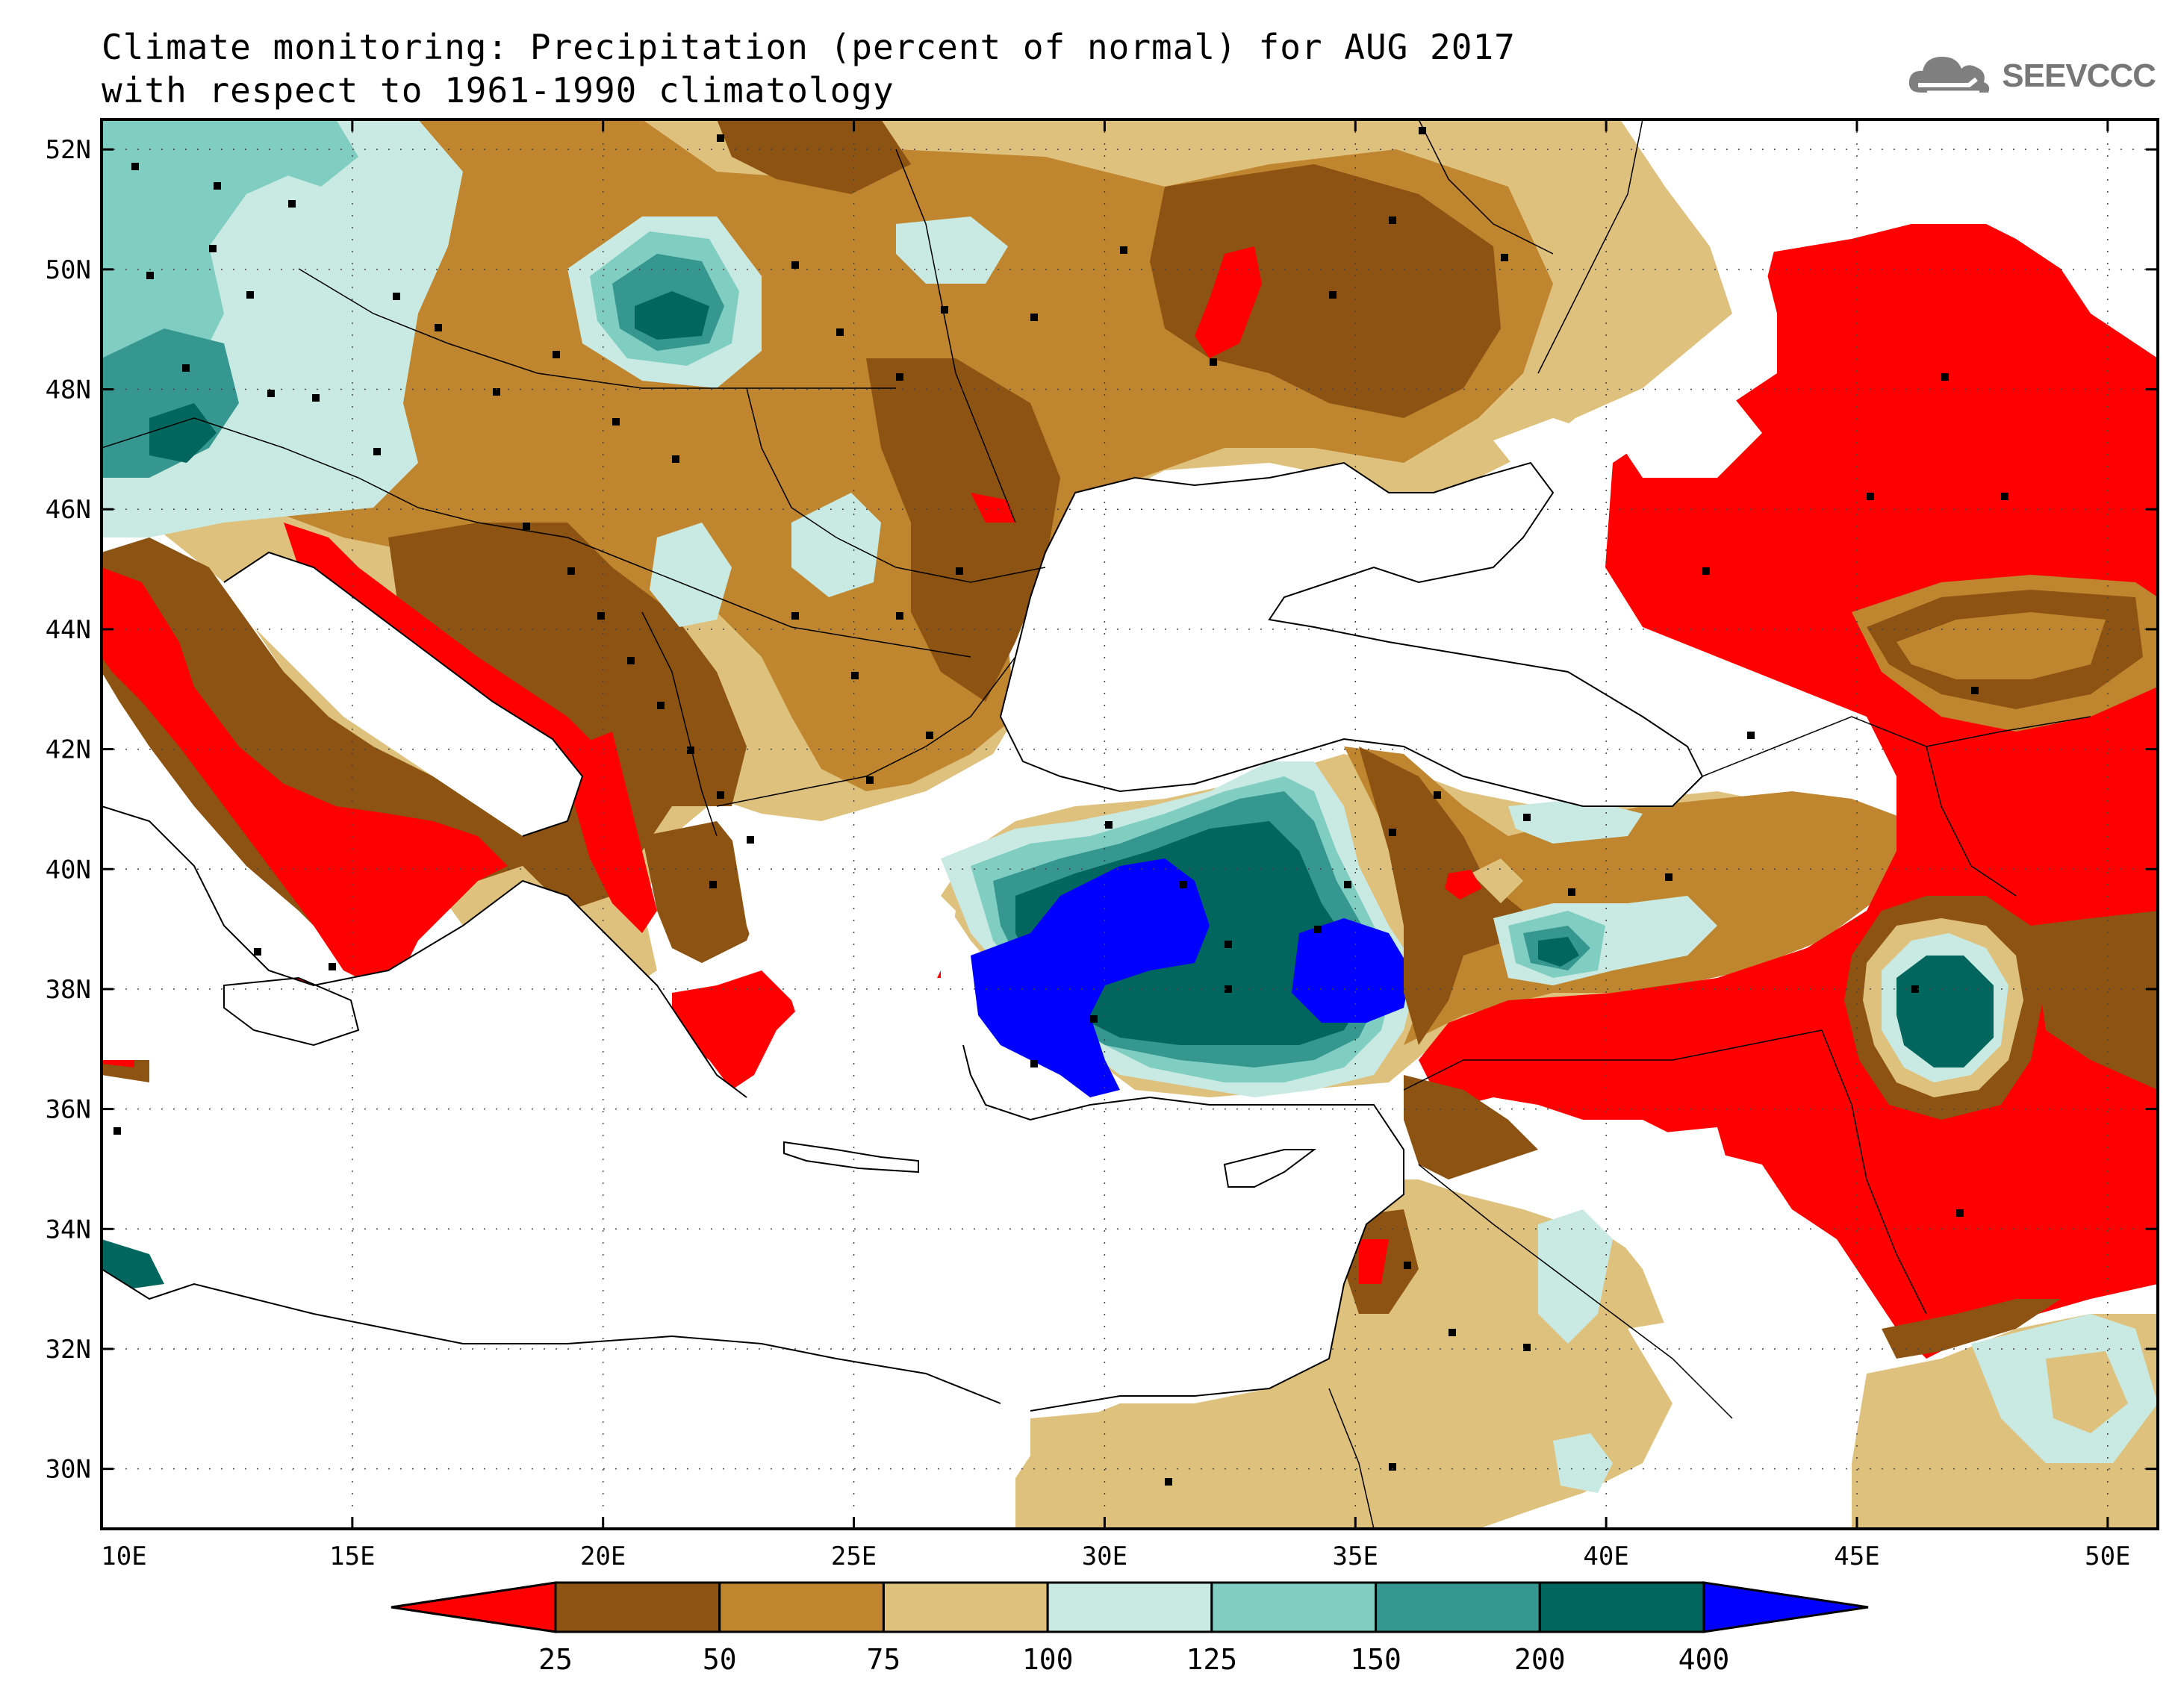 Image resolution: width=2175 pixels, height=1708 pixels. I want to click on levant-brown, so click(1471, 1127).